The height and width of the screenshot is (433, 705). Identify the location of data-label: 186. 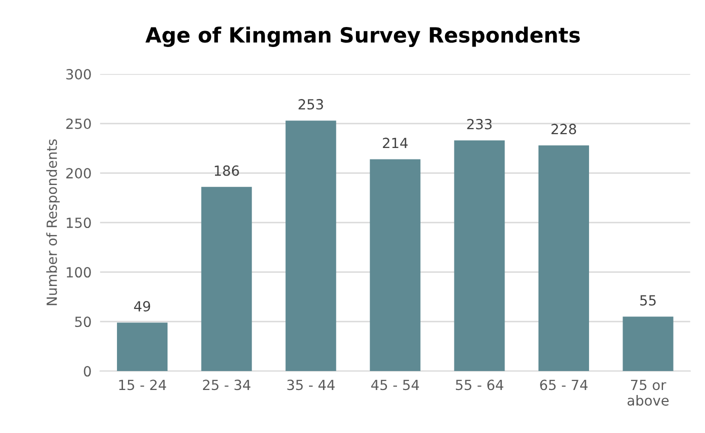
(226, 170).